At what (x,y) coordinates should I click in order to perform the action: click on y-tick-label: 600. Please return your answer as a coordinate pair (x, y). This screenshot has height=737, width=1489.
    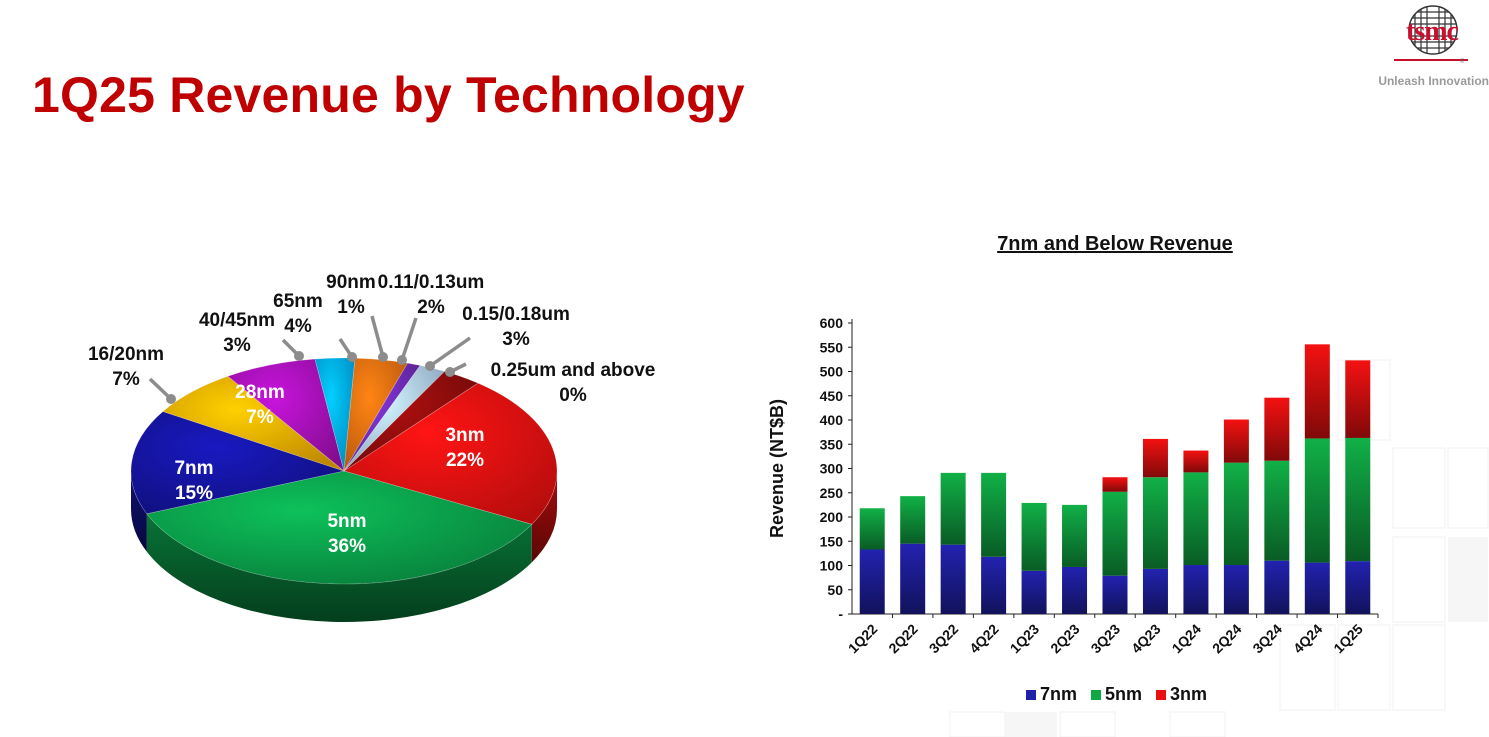
    Looking at the image, I should click on (832, 323).